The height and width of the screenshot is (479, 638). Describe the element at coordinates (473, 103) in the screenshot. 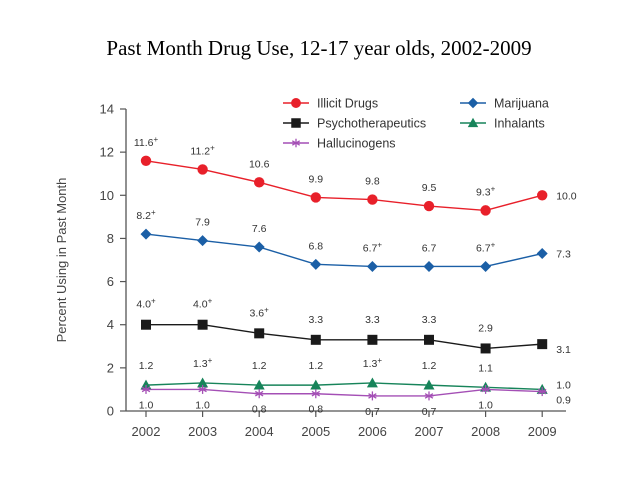

I see `legend-diamond-icon` at that location.